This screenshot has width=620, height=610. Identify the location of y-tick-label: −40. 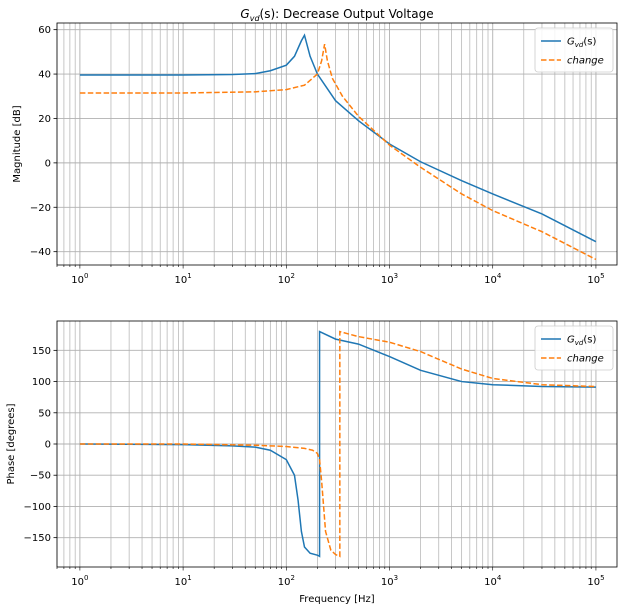
(40, 252).